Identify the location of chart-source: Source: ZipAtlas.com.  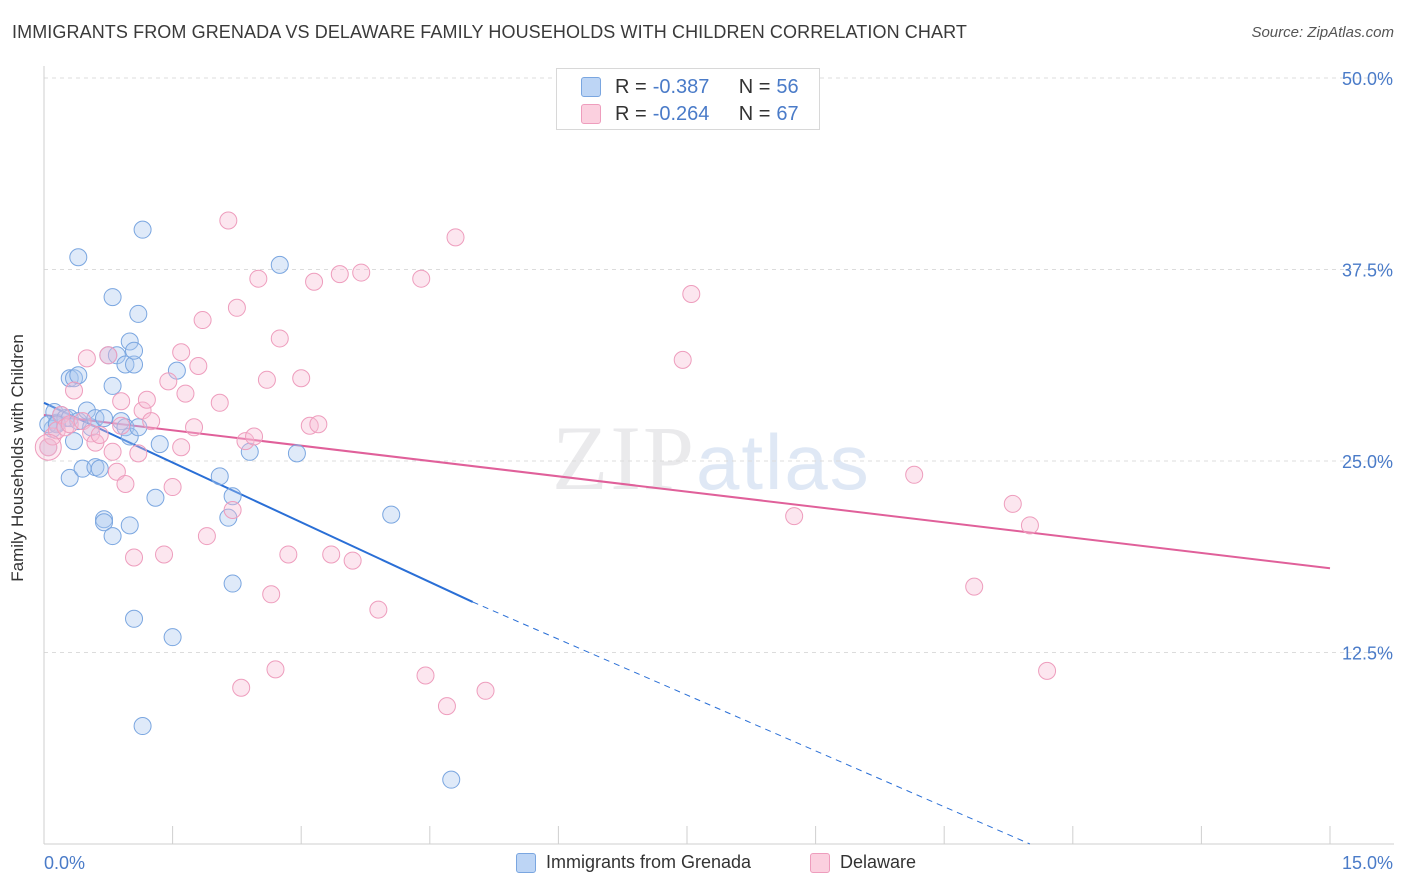
(1322, 32).